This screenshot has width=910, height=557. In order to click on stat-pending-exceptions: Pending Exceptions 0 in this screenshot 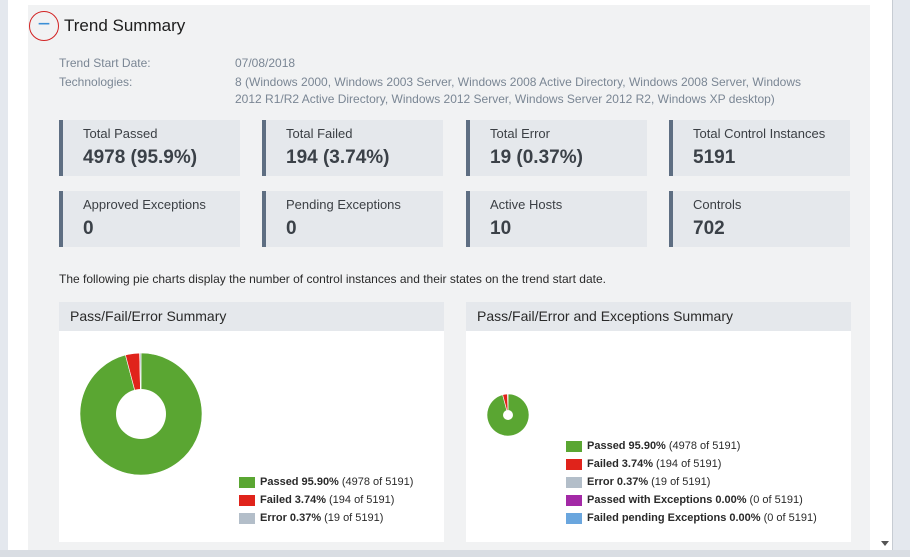, I will do `click(352, 219)`.